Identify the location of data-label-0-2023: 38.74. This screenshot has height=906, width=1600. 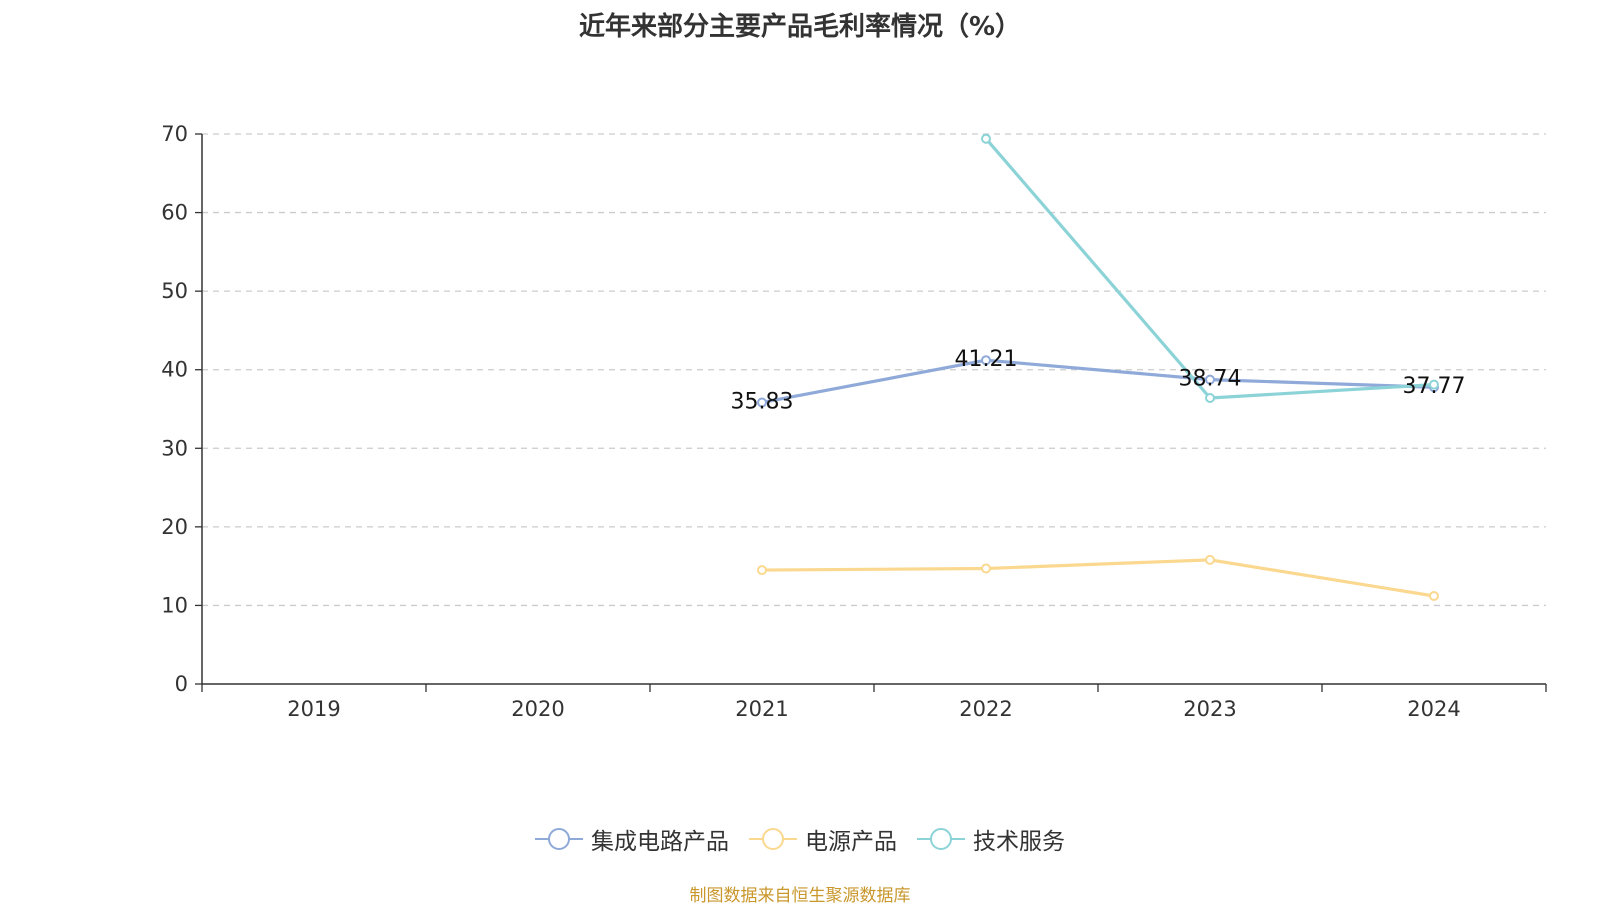
(1210, 379).